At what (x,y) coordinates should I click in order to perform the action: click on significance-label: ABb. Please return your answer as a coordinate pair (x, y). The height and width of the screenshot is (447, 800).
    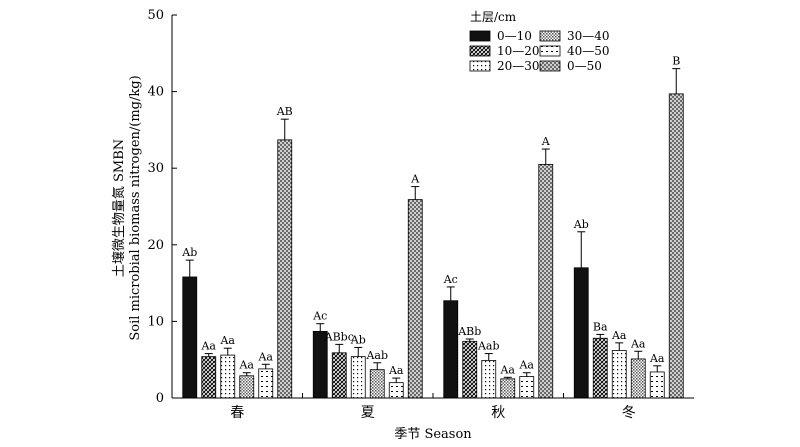
    Looking at the image, I should click on (469, 331).